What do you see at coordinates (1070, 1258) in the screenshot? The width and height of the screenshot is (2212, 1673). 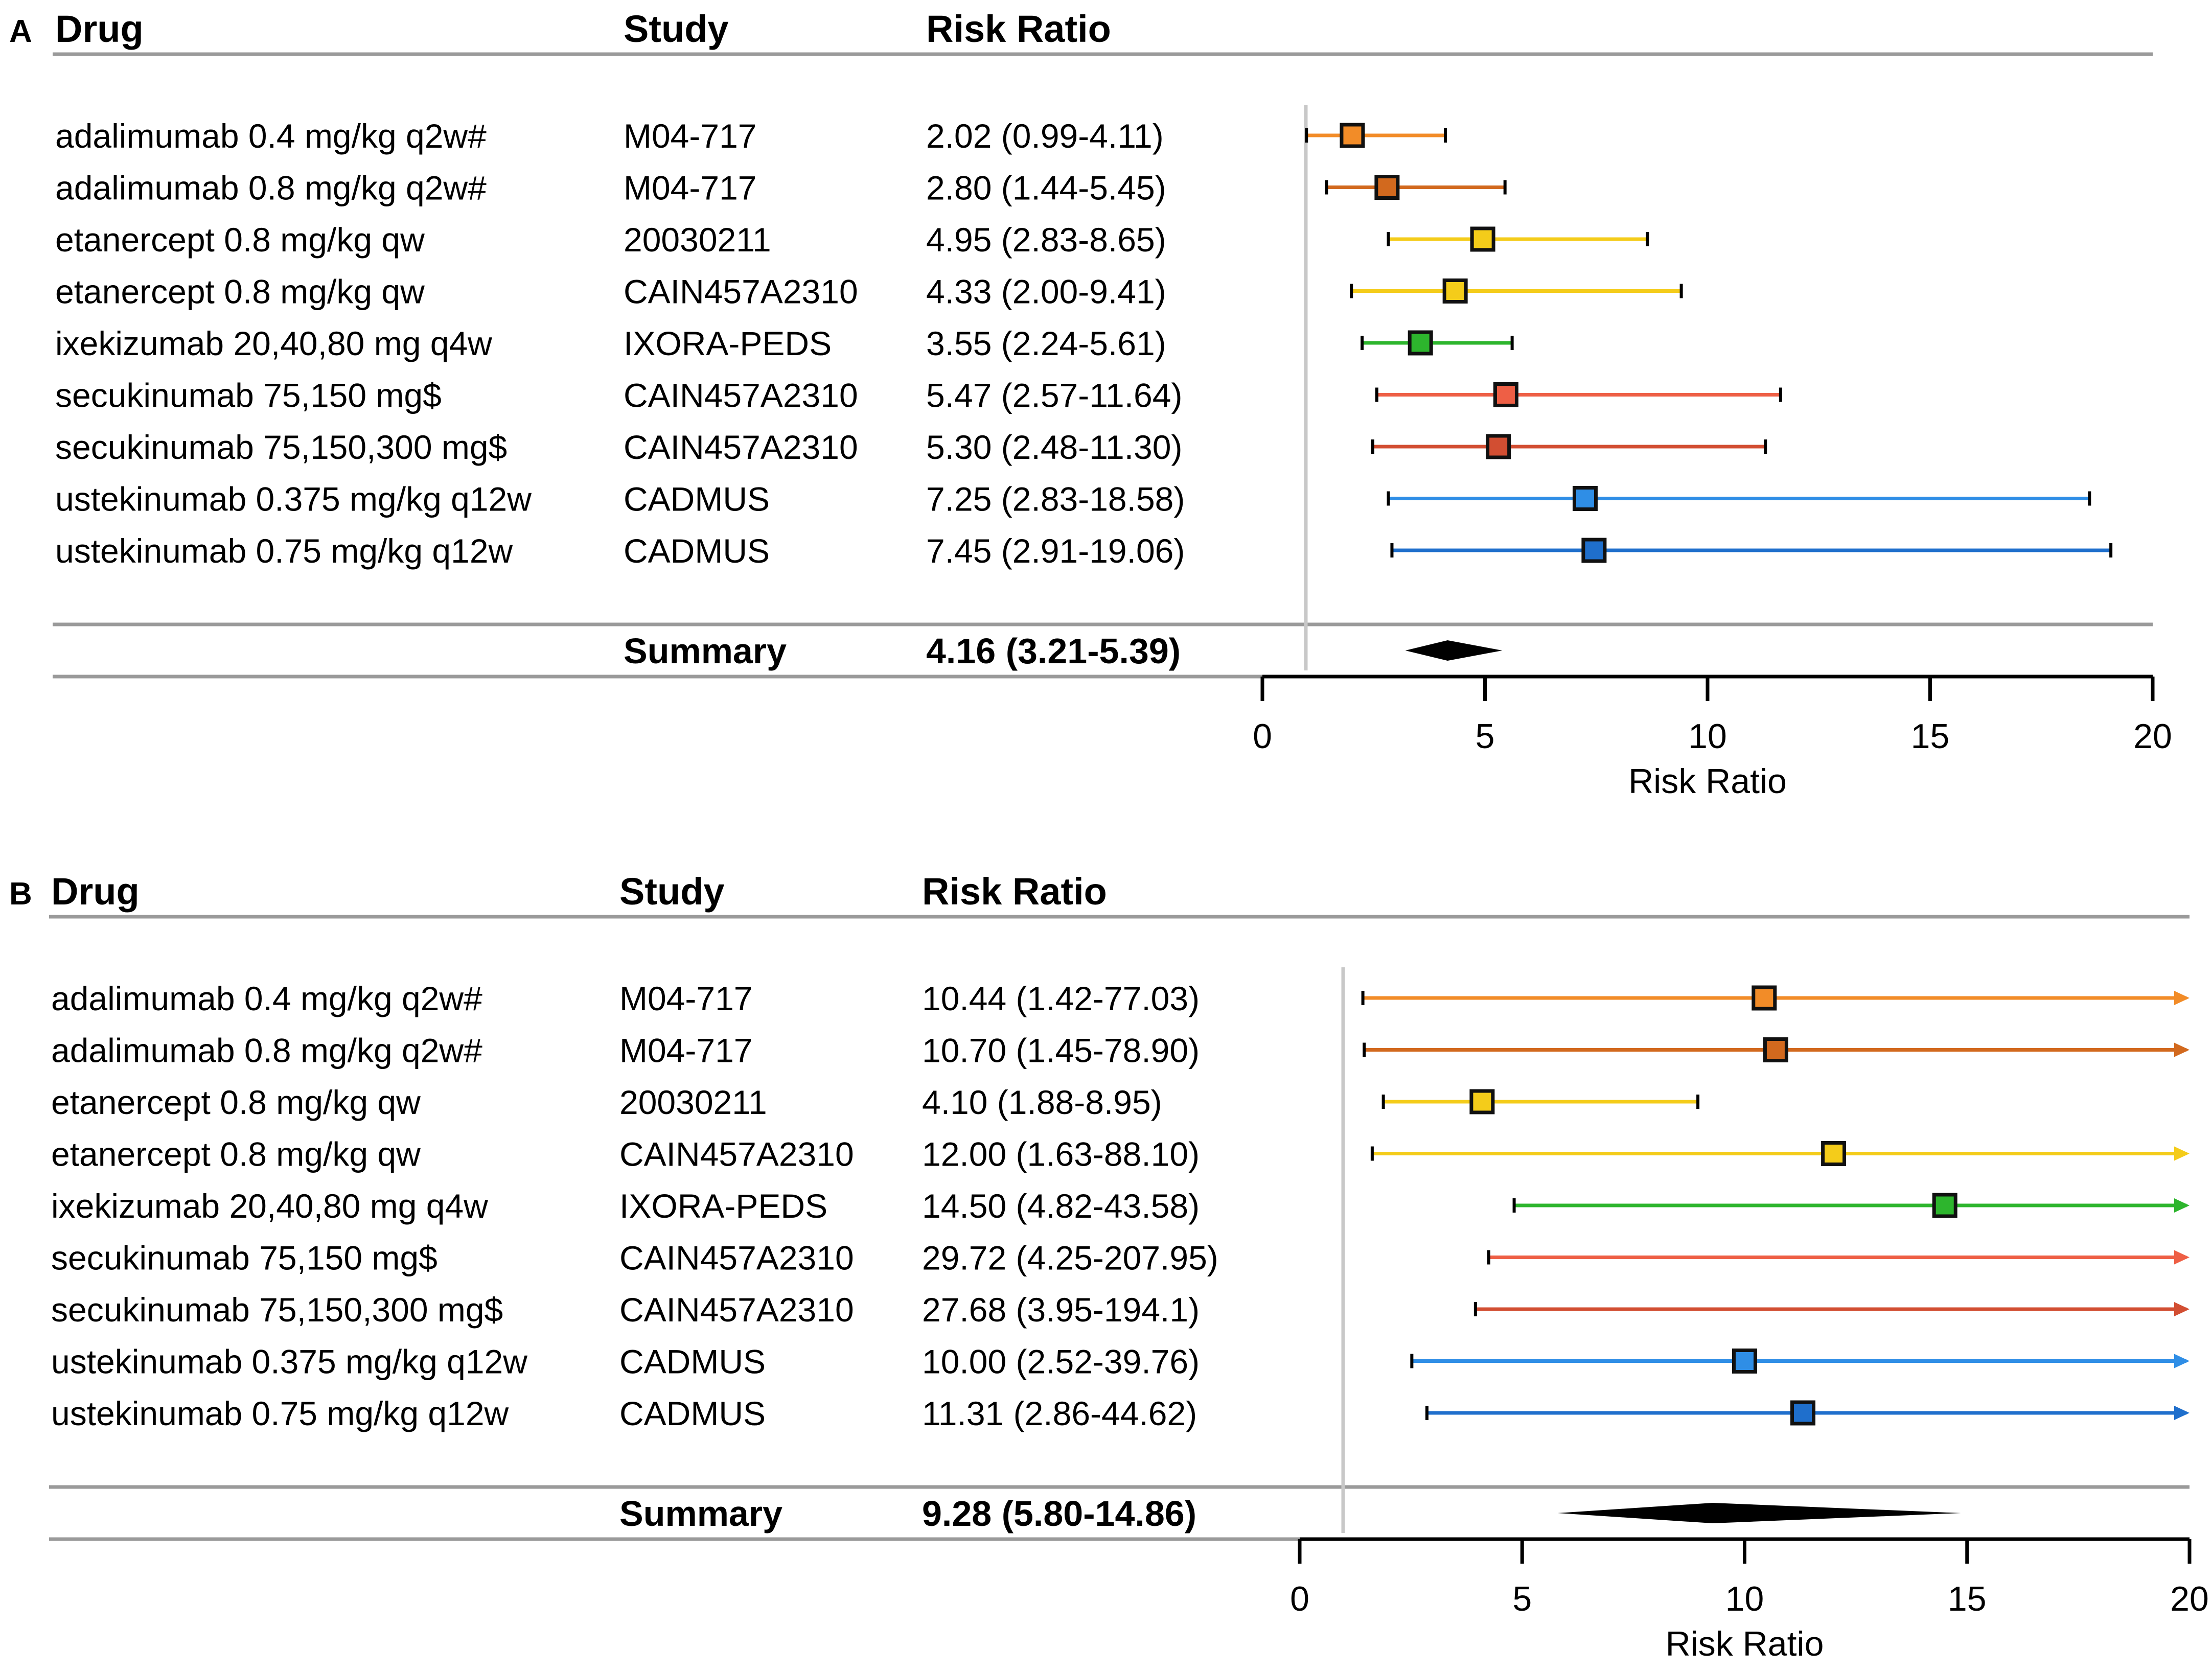 I see `risk-ratio-value: 29.72 (4.25-207.95)` at bounding box center [1070, 1258].